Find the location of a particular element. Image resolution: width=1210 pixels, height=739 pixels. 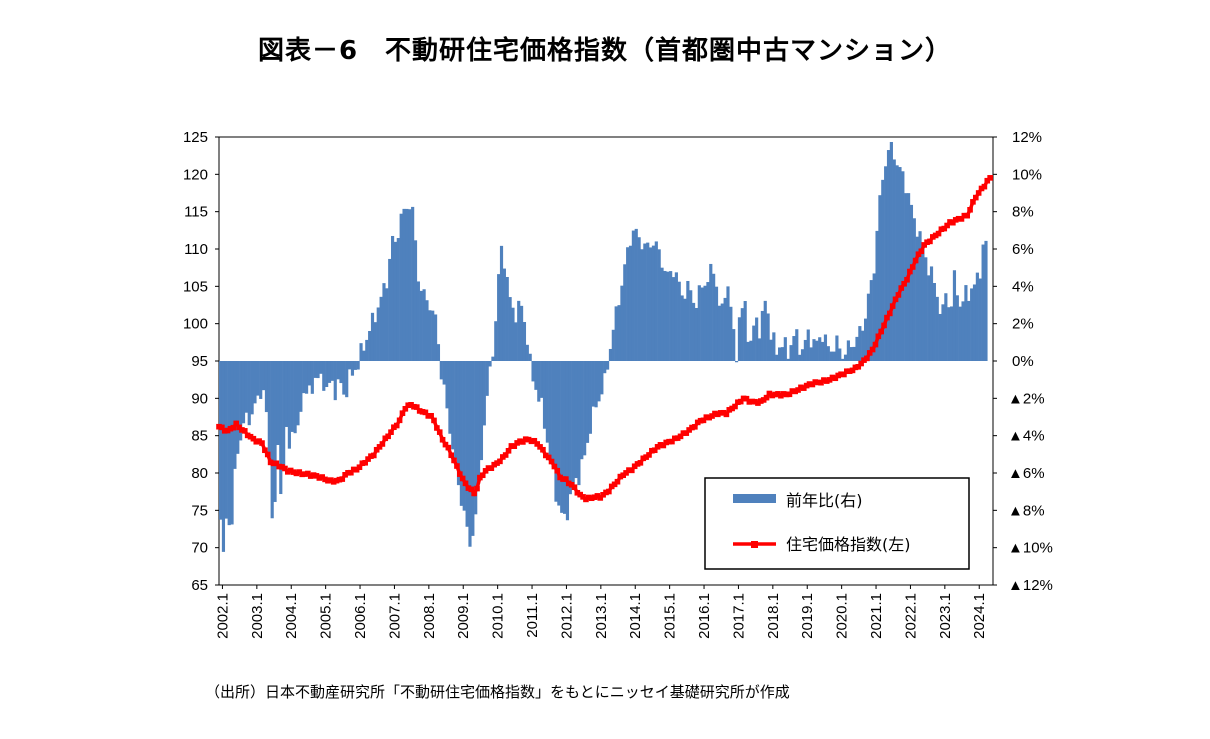

x-tick-label: 2011.1 is located at coordinates (532, 615).